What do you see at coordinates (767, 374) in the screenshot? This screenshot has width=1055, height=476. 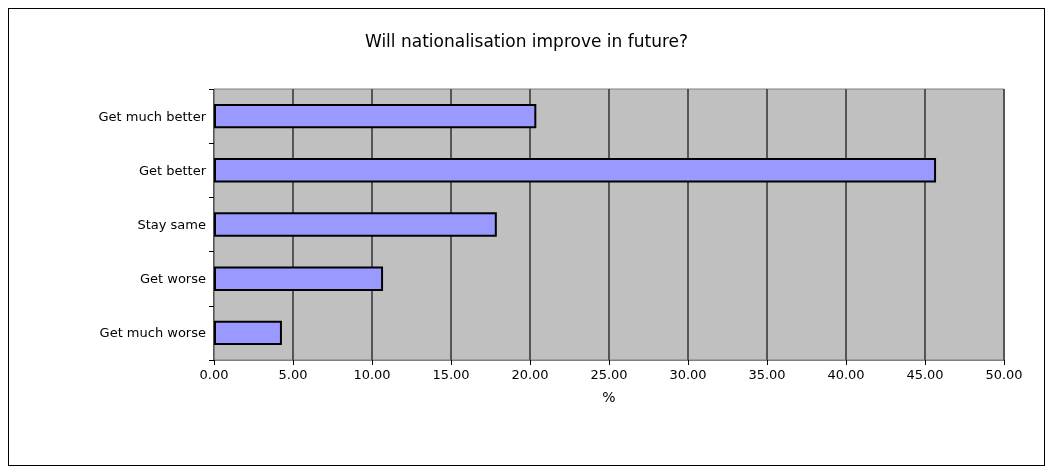 I see `x-tick-label: 35.00` at bounding box center [767, 374].